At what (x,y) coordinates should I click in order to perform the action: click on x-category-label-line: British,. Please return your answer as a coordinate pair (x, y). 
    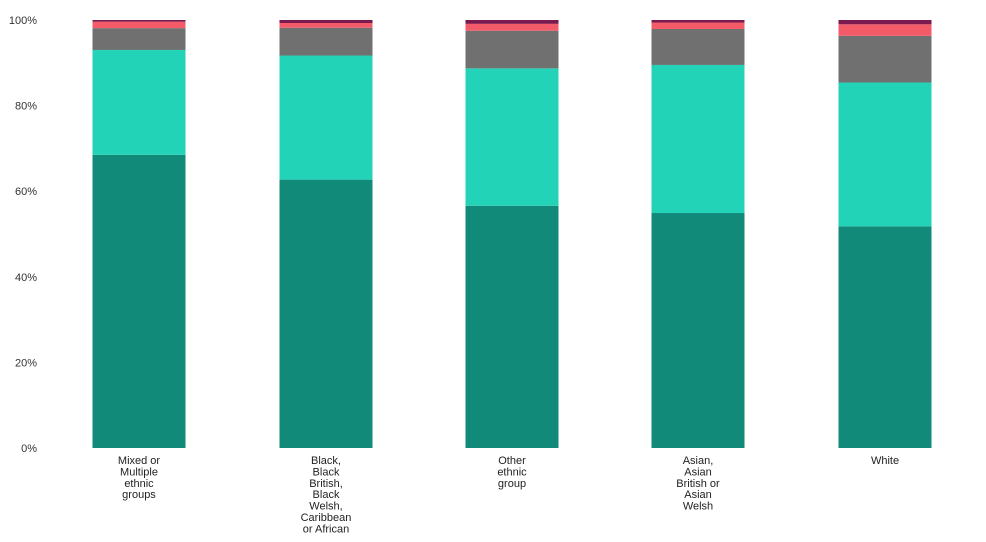
    Looking at the image, I should click on (326, 484).